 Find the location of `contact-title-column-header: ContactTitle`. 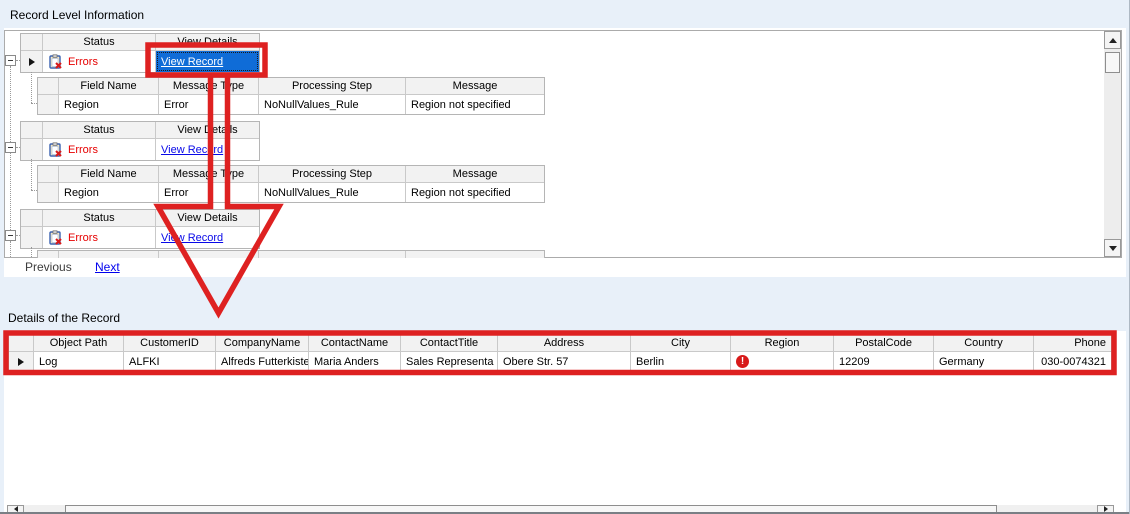

contact-title-column-header: ContactTitle is located at coordinates (449, 342).